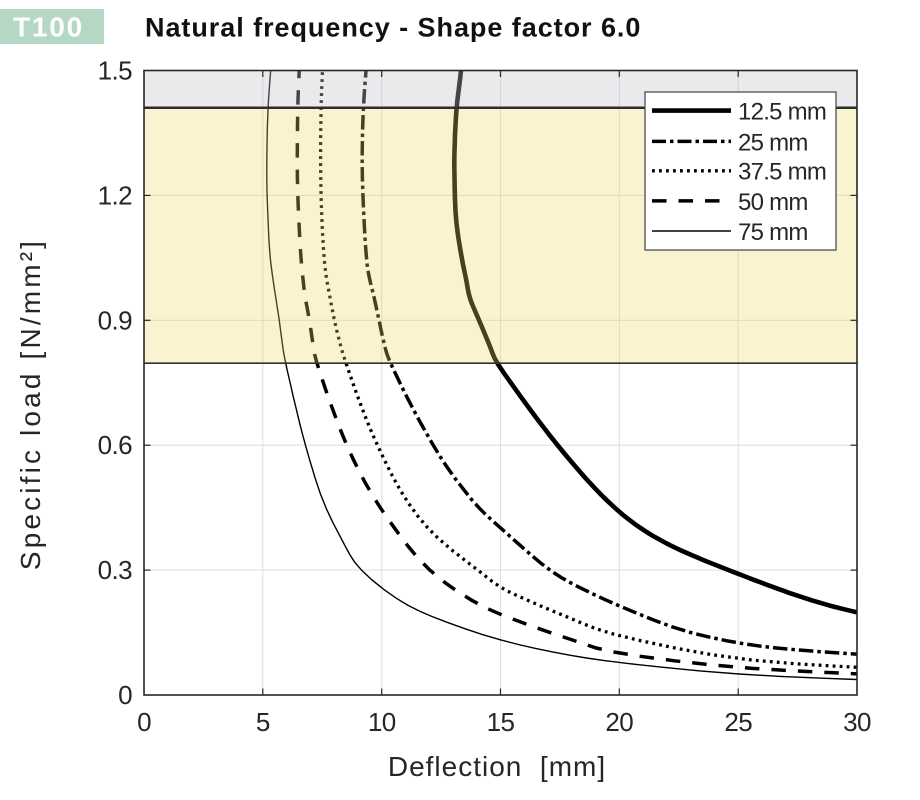  Describe the element at coordinates (773, 142) in the screenshot. I see `svg-text: 25 mm` at that location.